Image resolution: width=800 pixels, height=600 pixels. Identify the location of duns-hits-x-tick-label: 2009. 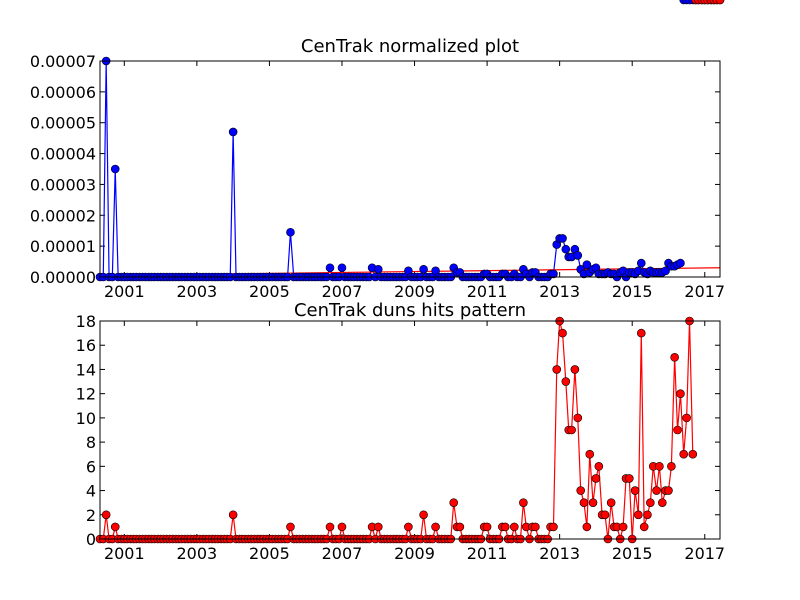
(414, 553).